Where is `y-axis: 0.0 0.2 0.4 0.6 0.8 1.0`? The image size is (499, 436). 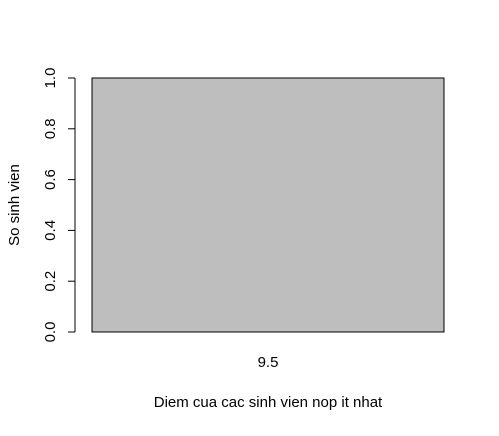
y-axis: 0.0 0.2 0.4 0.6 0.8 1.0 is located at coordinates (59, 205).